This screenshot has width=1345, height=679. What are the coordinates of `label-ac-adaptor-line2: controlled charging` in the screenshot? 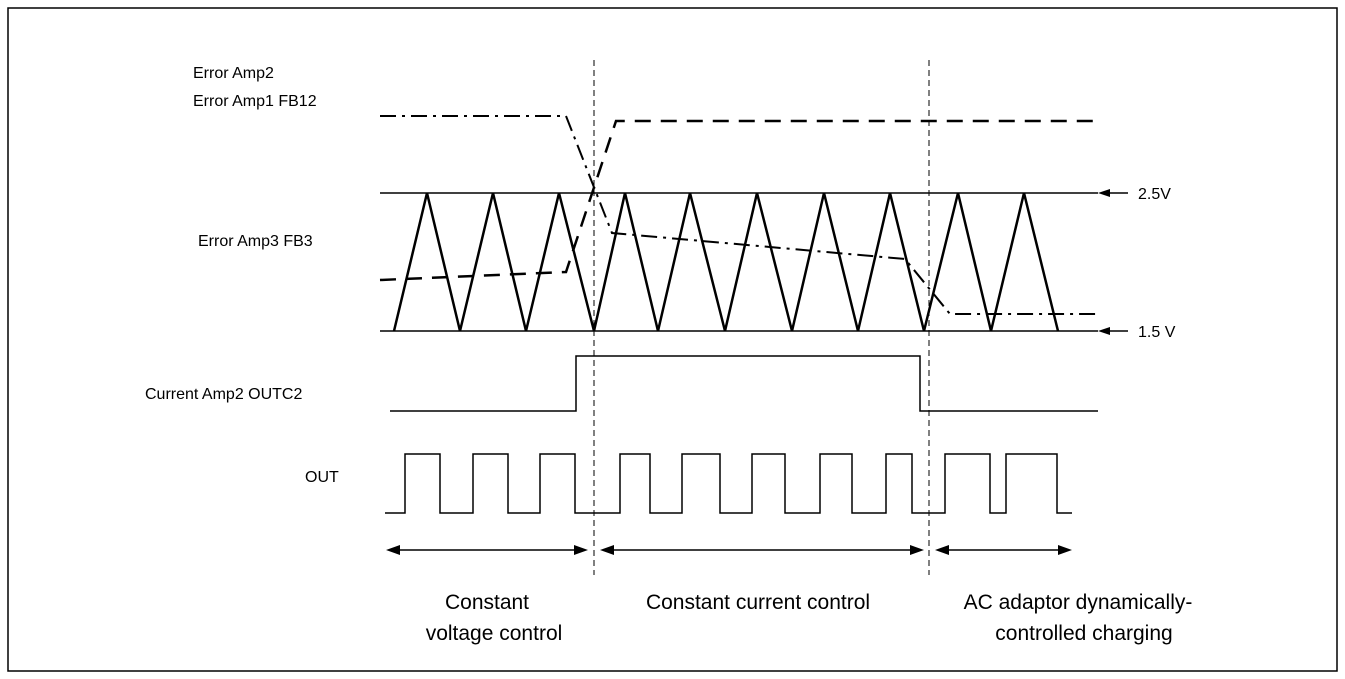 It's located at (1083, 633).